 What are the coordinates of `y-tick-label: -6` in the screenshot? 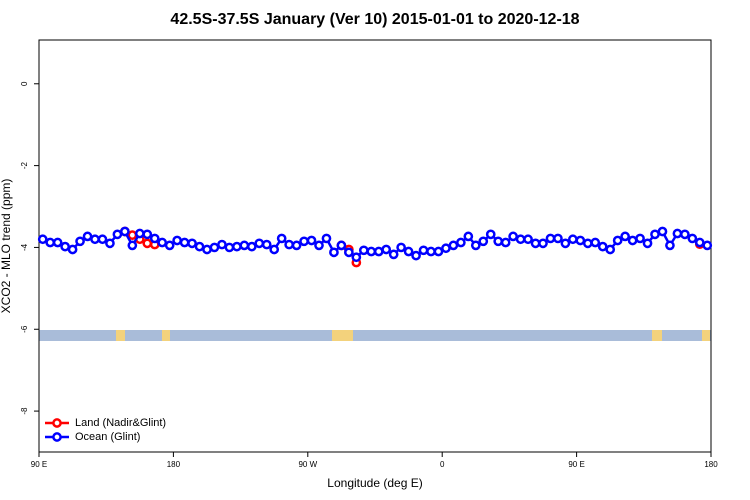 It's located at (24, 329).